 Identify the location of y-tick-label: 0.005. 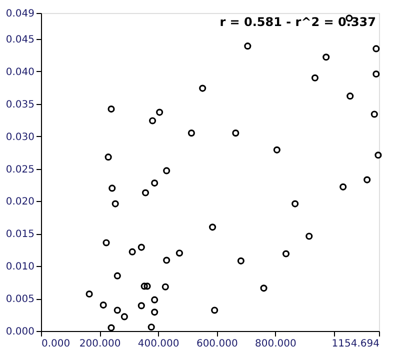
(20, 300).